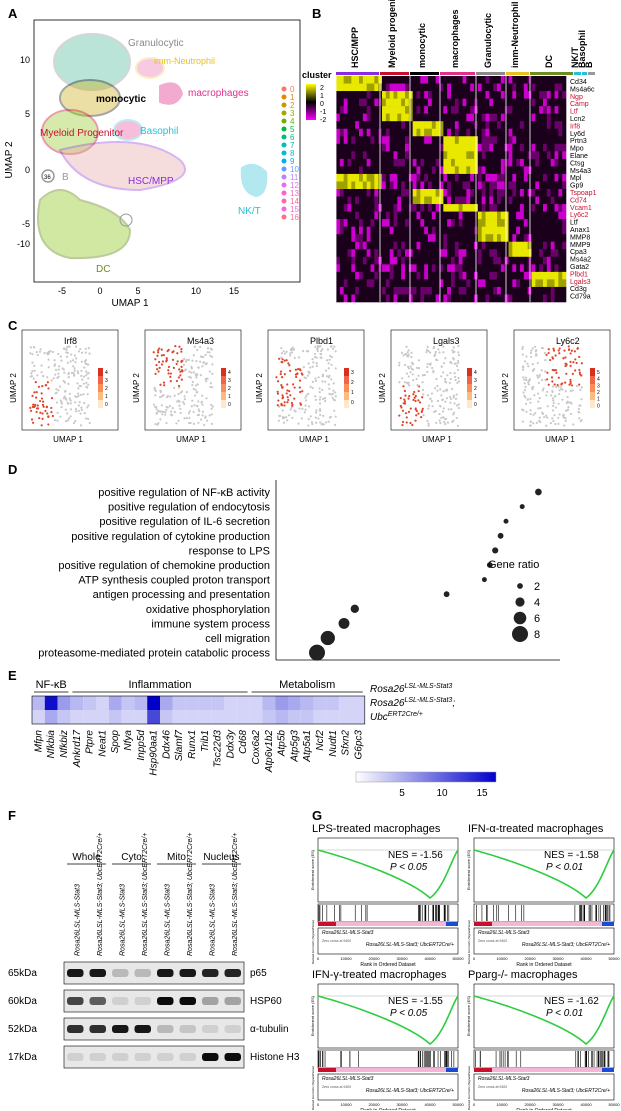  I want to click on e-gene-label: Sfxn2, so click(346, 743).